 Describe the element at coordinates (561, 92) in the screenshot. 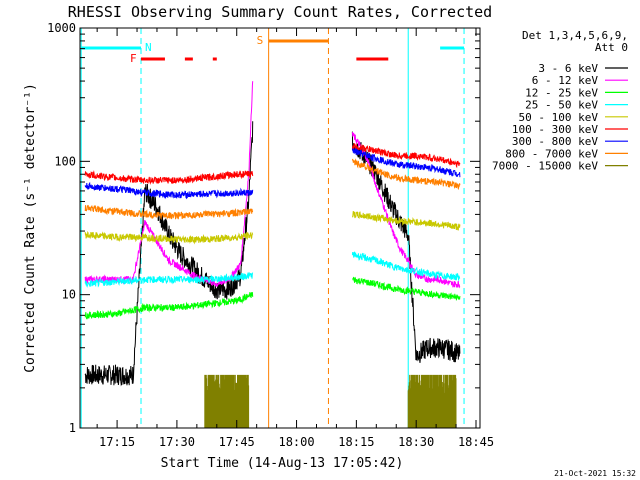

I see `legend-label-3: 12 - 25 keV` at that location.